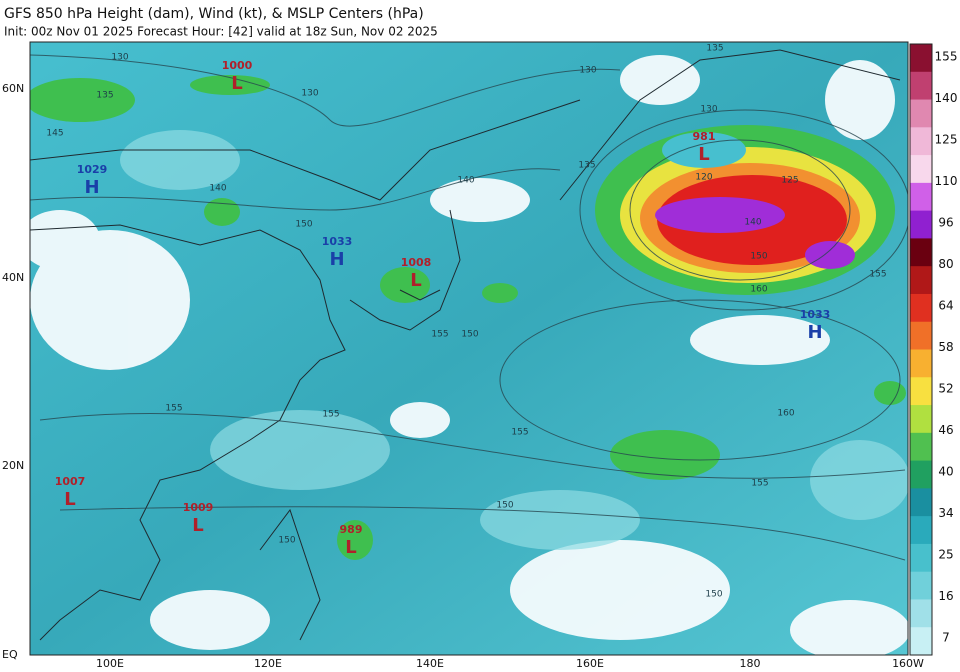 This screenshot has height=672, width=960. Describe the element at coordinates (590, 663) in the screenshot. I see `lon-label: 160E` at that location.